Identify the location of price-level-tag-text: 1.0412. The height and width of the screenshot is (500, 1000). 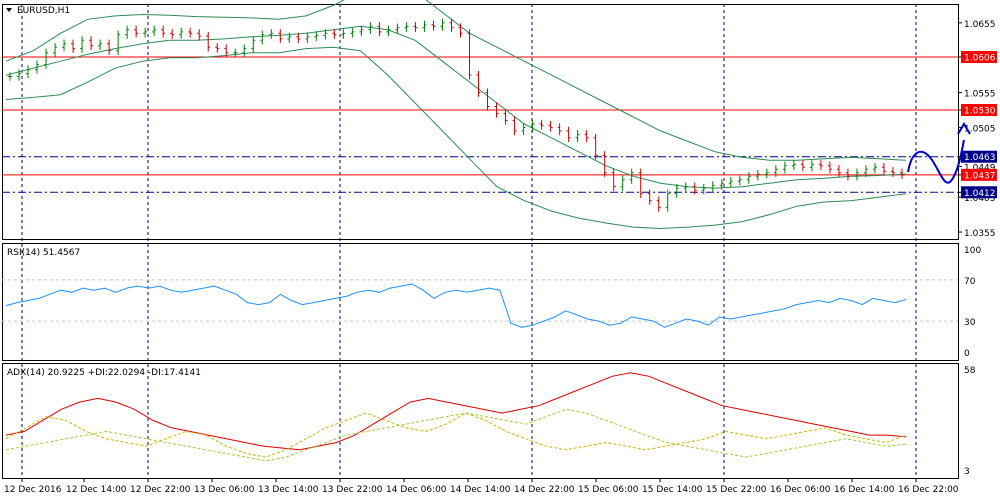
(980, 194).